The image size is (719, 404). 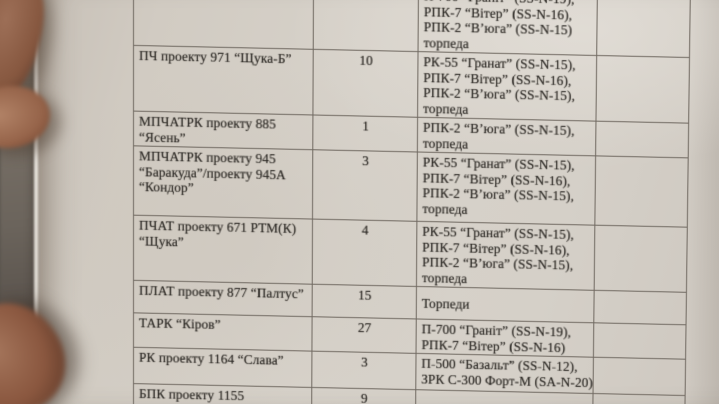 I want to click on weapons-cell: РПК-2 “В’юга” (SS-N-15), торпеда, so click(x=506, y=136).